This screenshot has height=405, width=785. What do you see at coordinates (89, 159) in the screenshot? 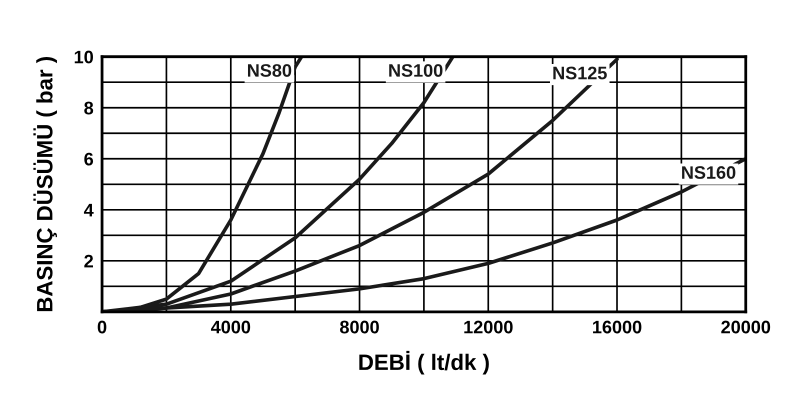
I see `y-tick-label: 6` at bounding box center [89, 159].